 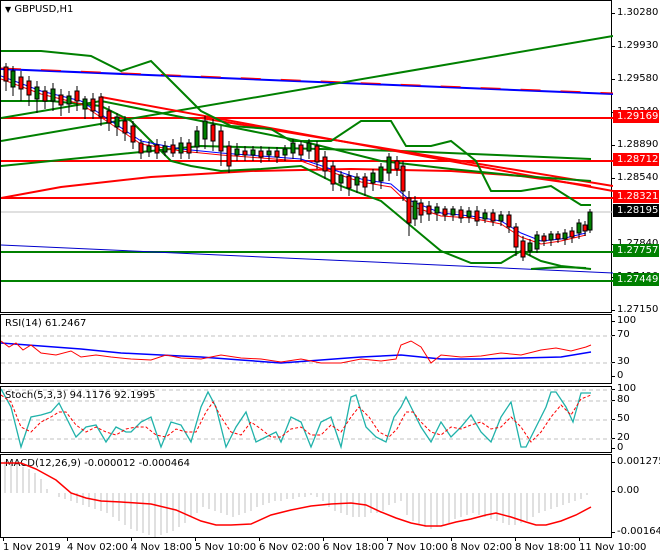 I want to click on price-tick: 1.29930, so click(x=638, y=45).